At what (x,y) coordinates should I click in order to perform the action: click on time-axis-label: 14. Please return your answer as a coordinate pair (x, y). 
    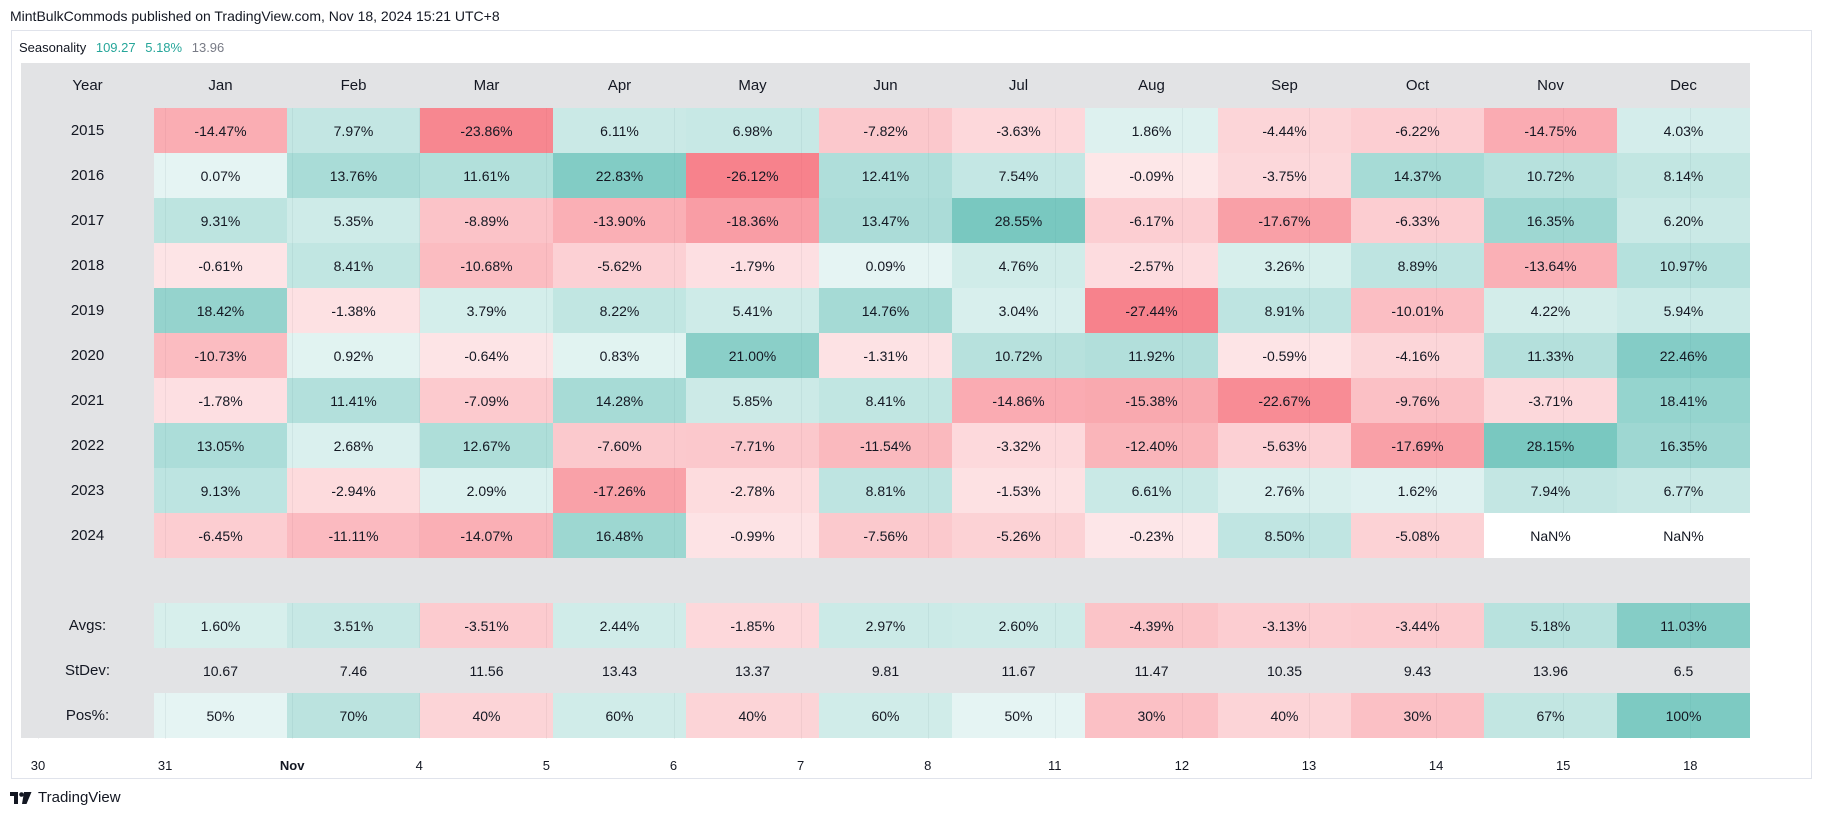
    Looking at the image, I should click on (1436, 765).